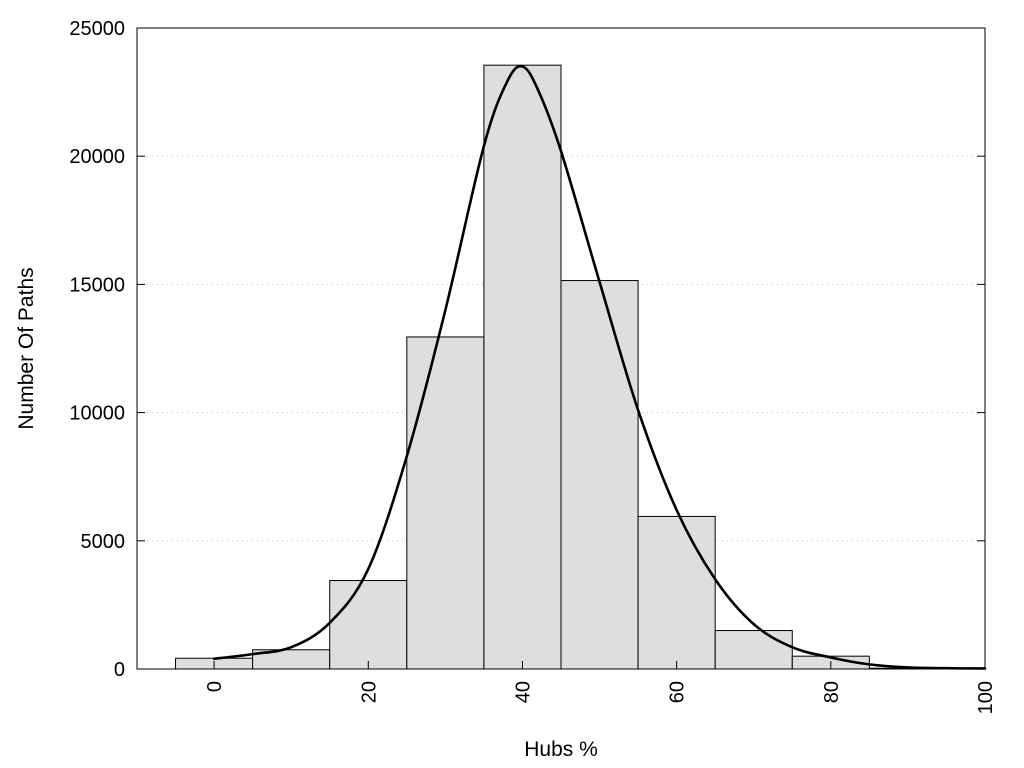 The height and width of the screenshot is (768, 1024). What do you see at coordinates (600, 687) in the screenshot?
I see `x-axis-ticks: 0 20 40 60 80 100` at bounding box center [600, 687].